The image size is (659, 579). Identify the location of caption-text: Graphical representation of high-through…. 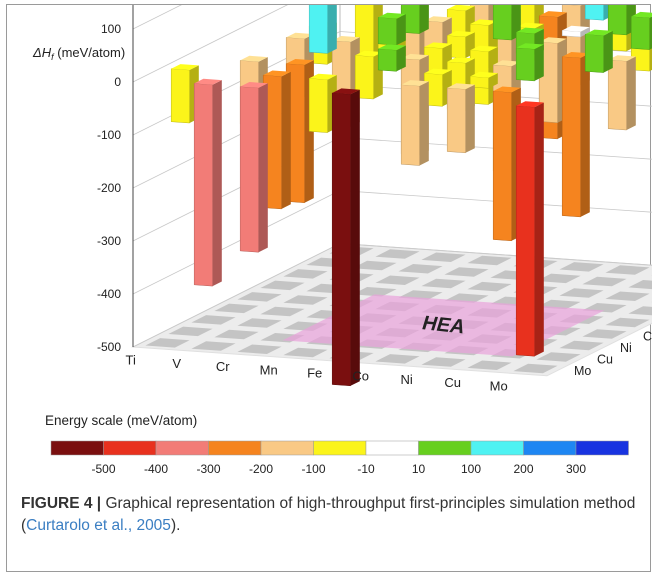
(328, 514).